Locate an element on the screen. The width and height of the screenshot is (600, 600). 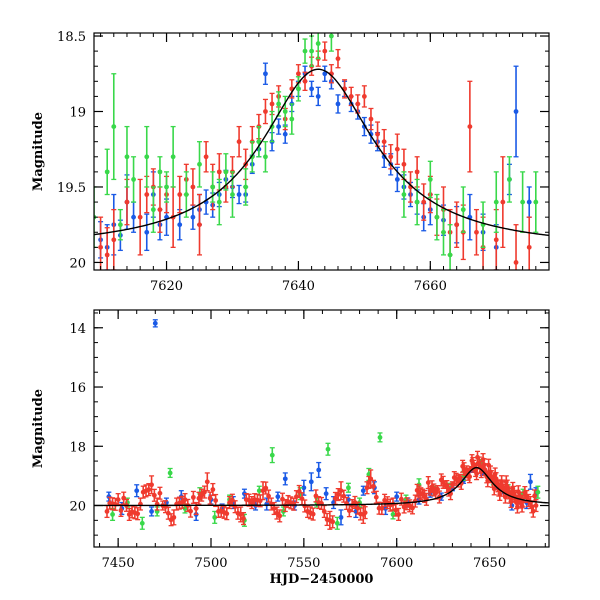
bottom-y-axis-title: Magnitude is located at coordinates (38, 428).